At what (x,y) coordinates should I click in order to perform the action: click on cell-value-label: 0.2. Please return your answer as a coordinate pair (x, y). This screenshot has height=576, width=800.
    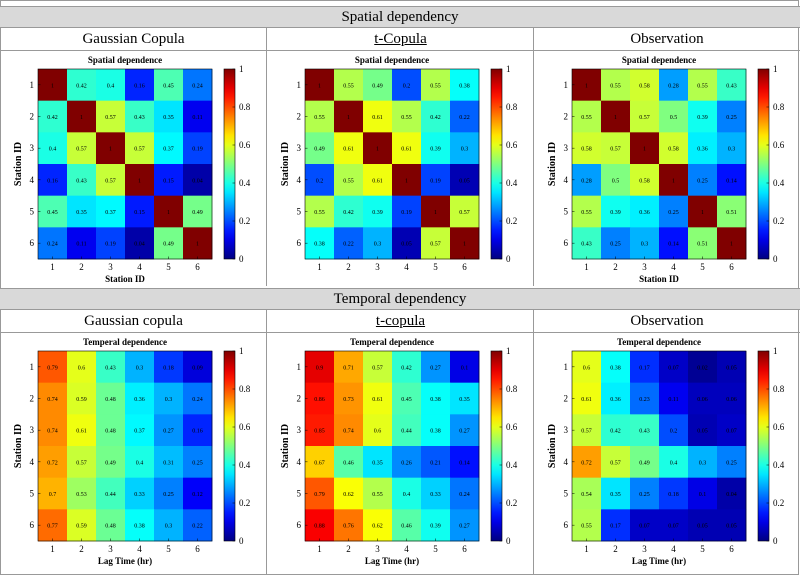
    Looking at the image, I should click on (407, 86).